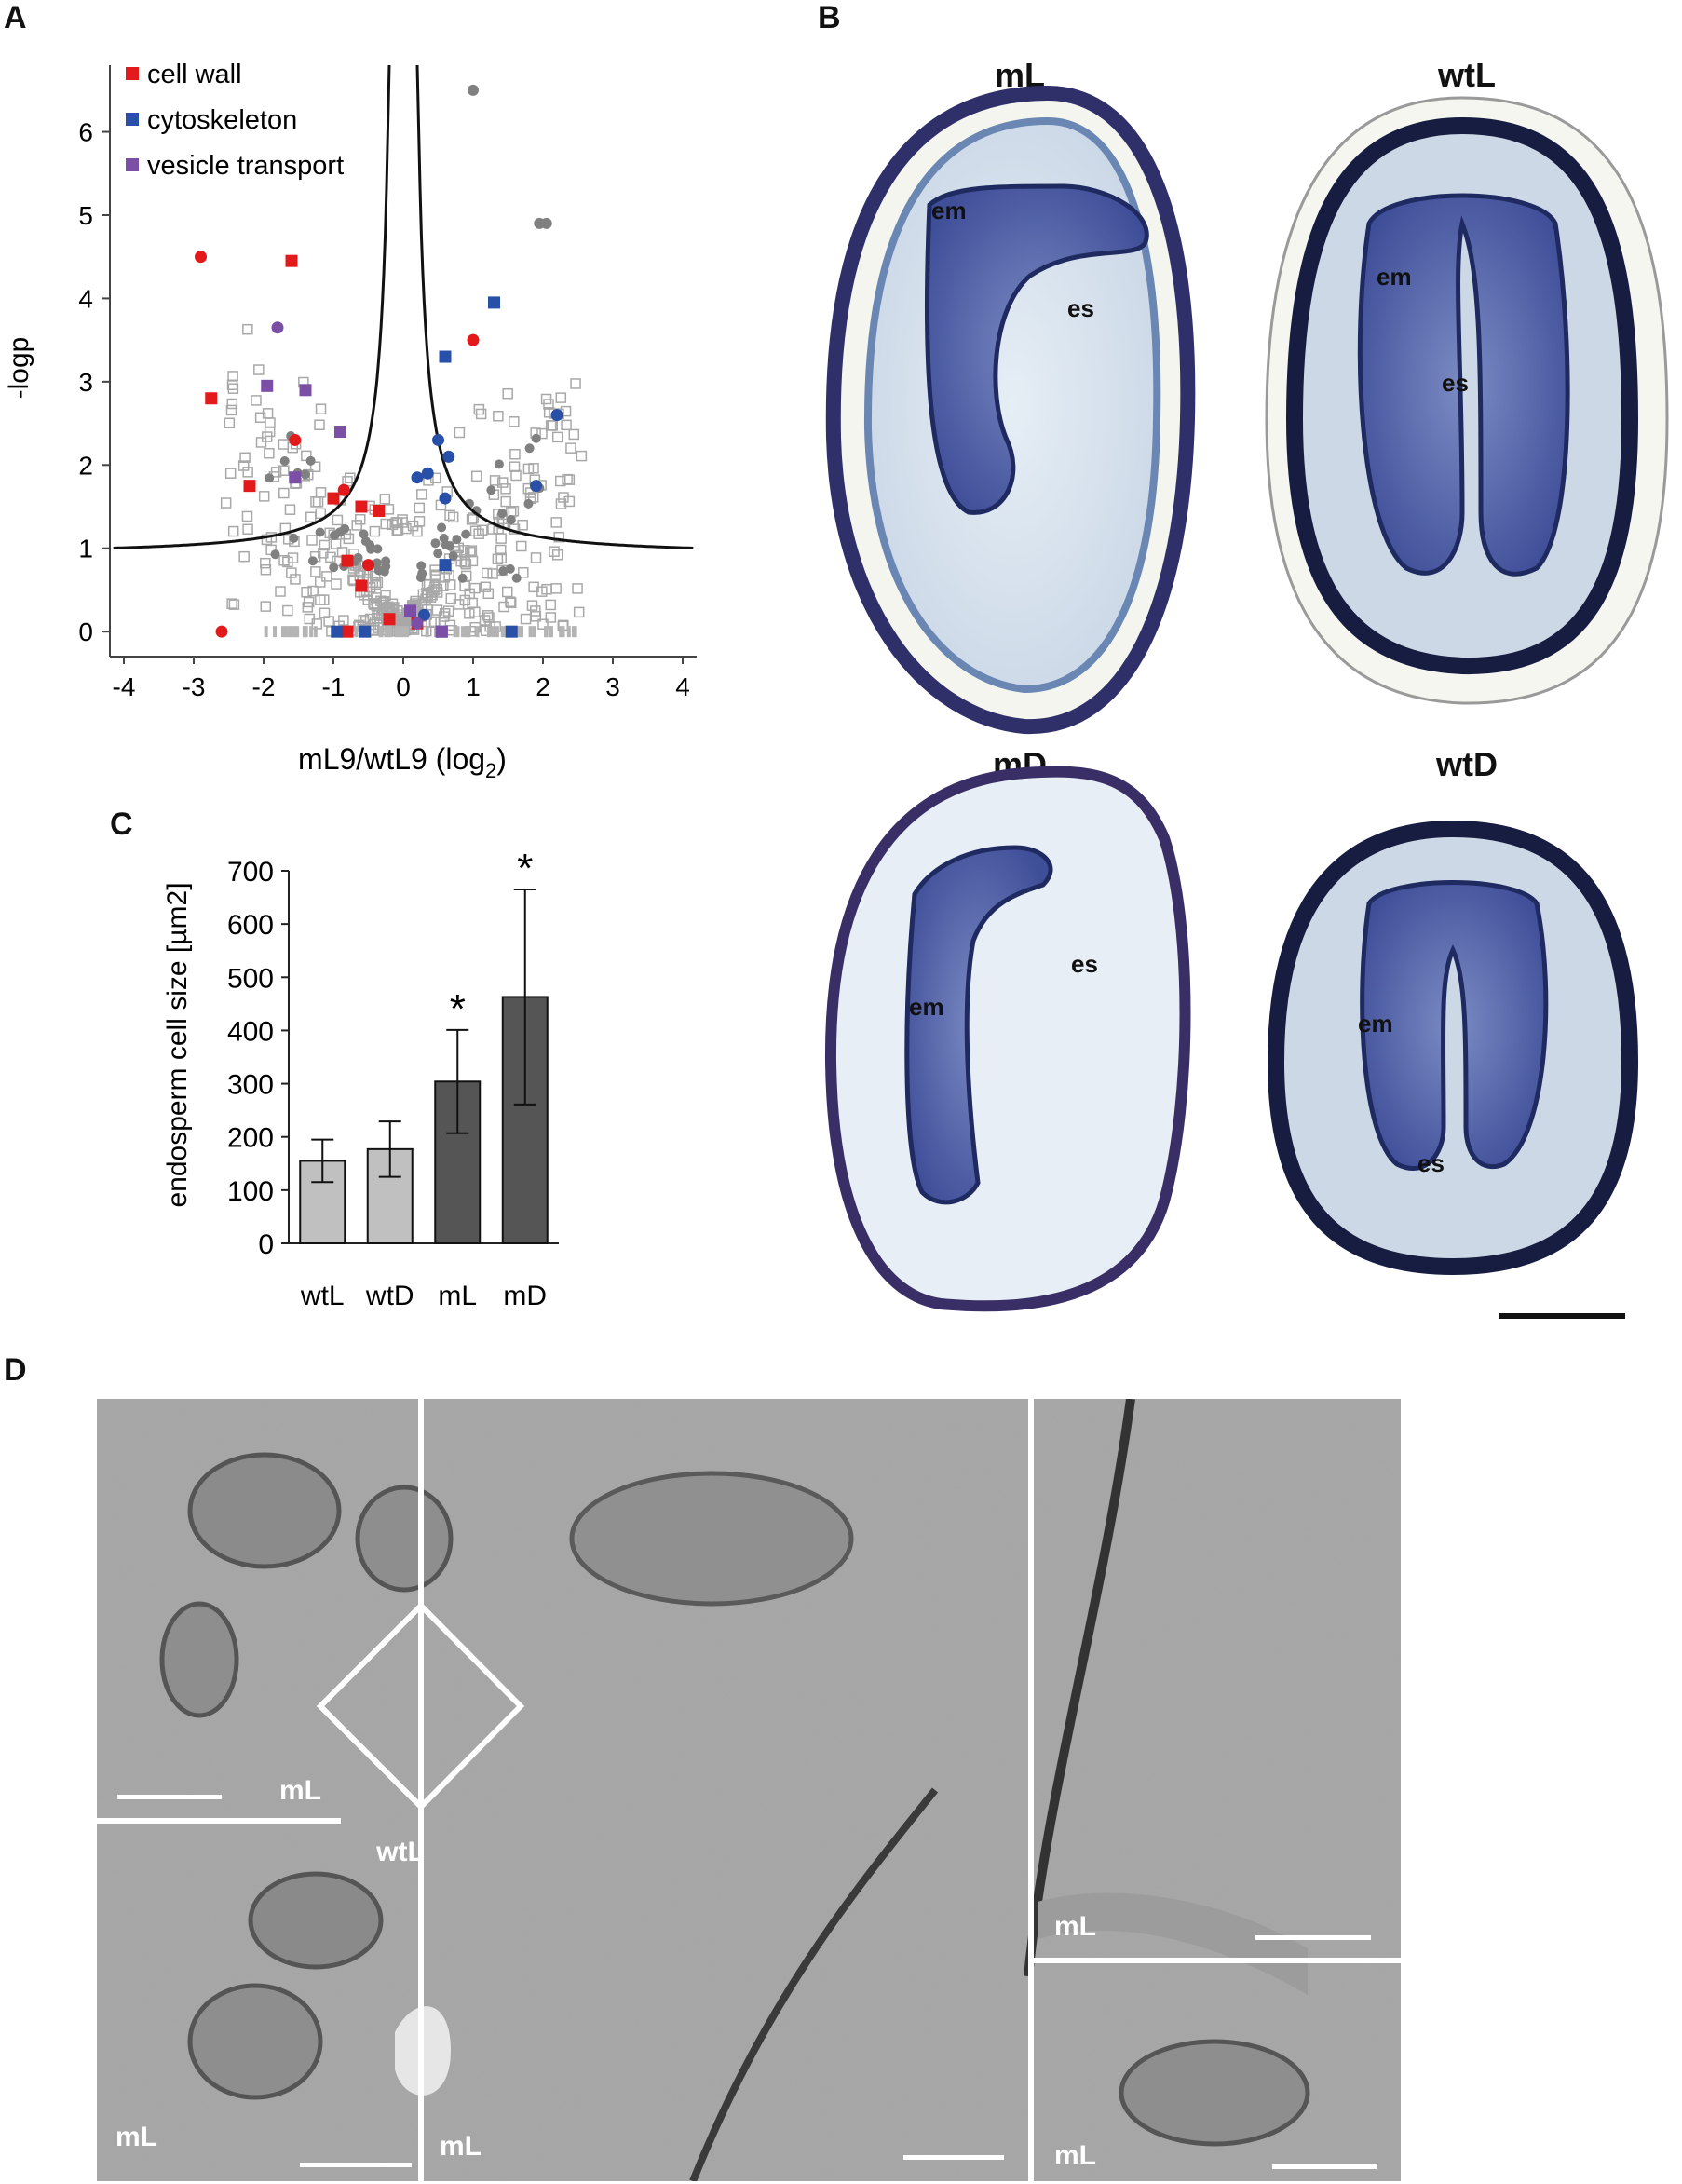 The width and height of the screenshot is (1682, 2184). What do you see at coordinates (86, 132) in the screenshot?
I see `volcano-ytick-label: 6` at bounding box center [86, 132].